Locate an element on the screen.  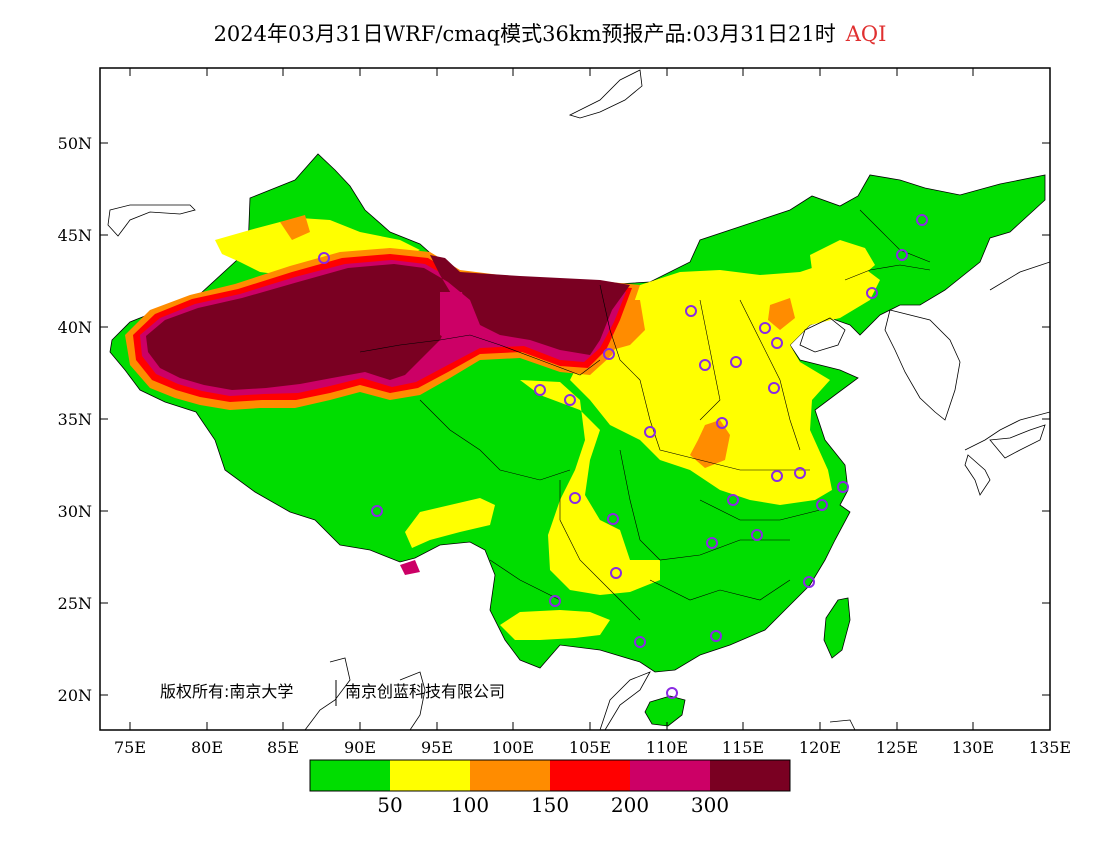
y-tick-label: 30N is located at coordinates (75, 511).